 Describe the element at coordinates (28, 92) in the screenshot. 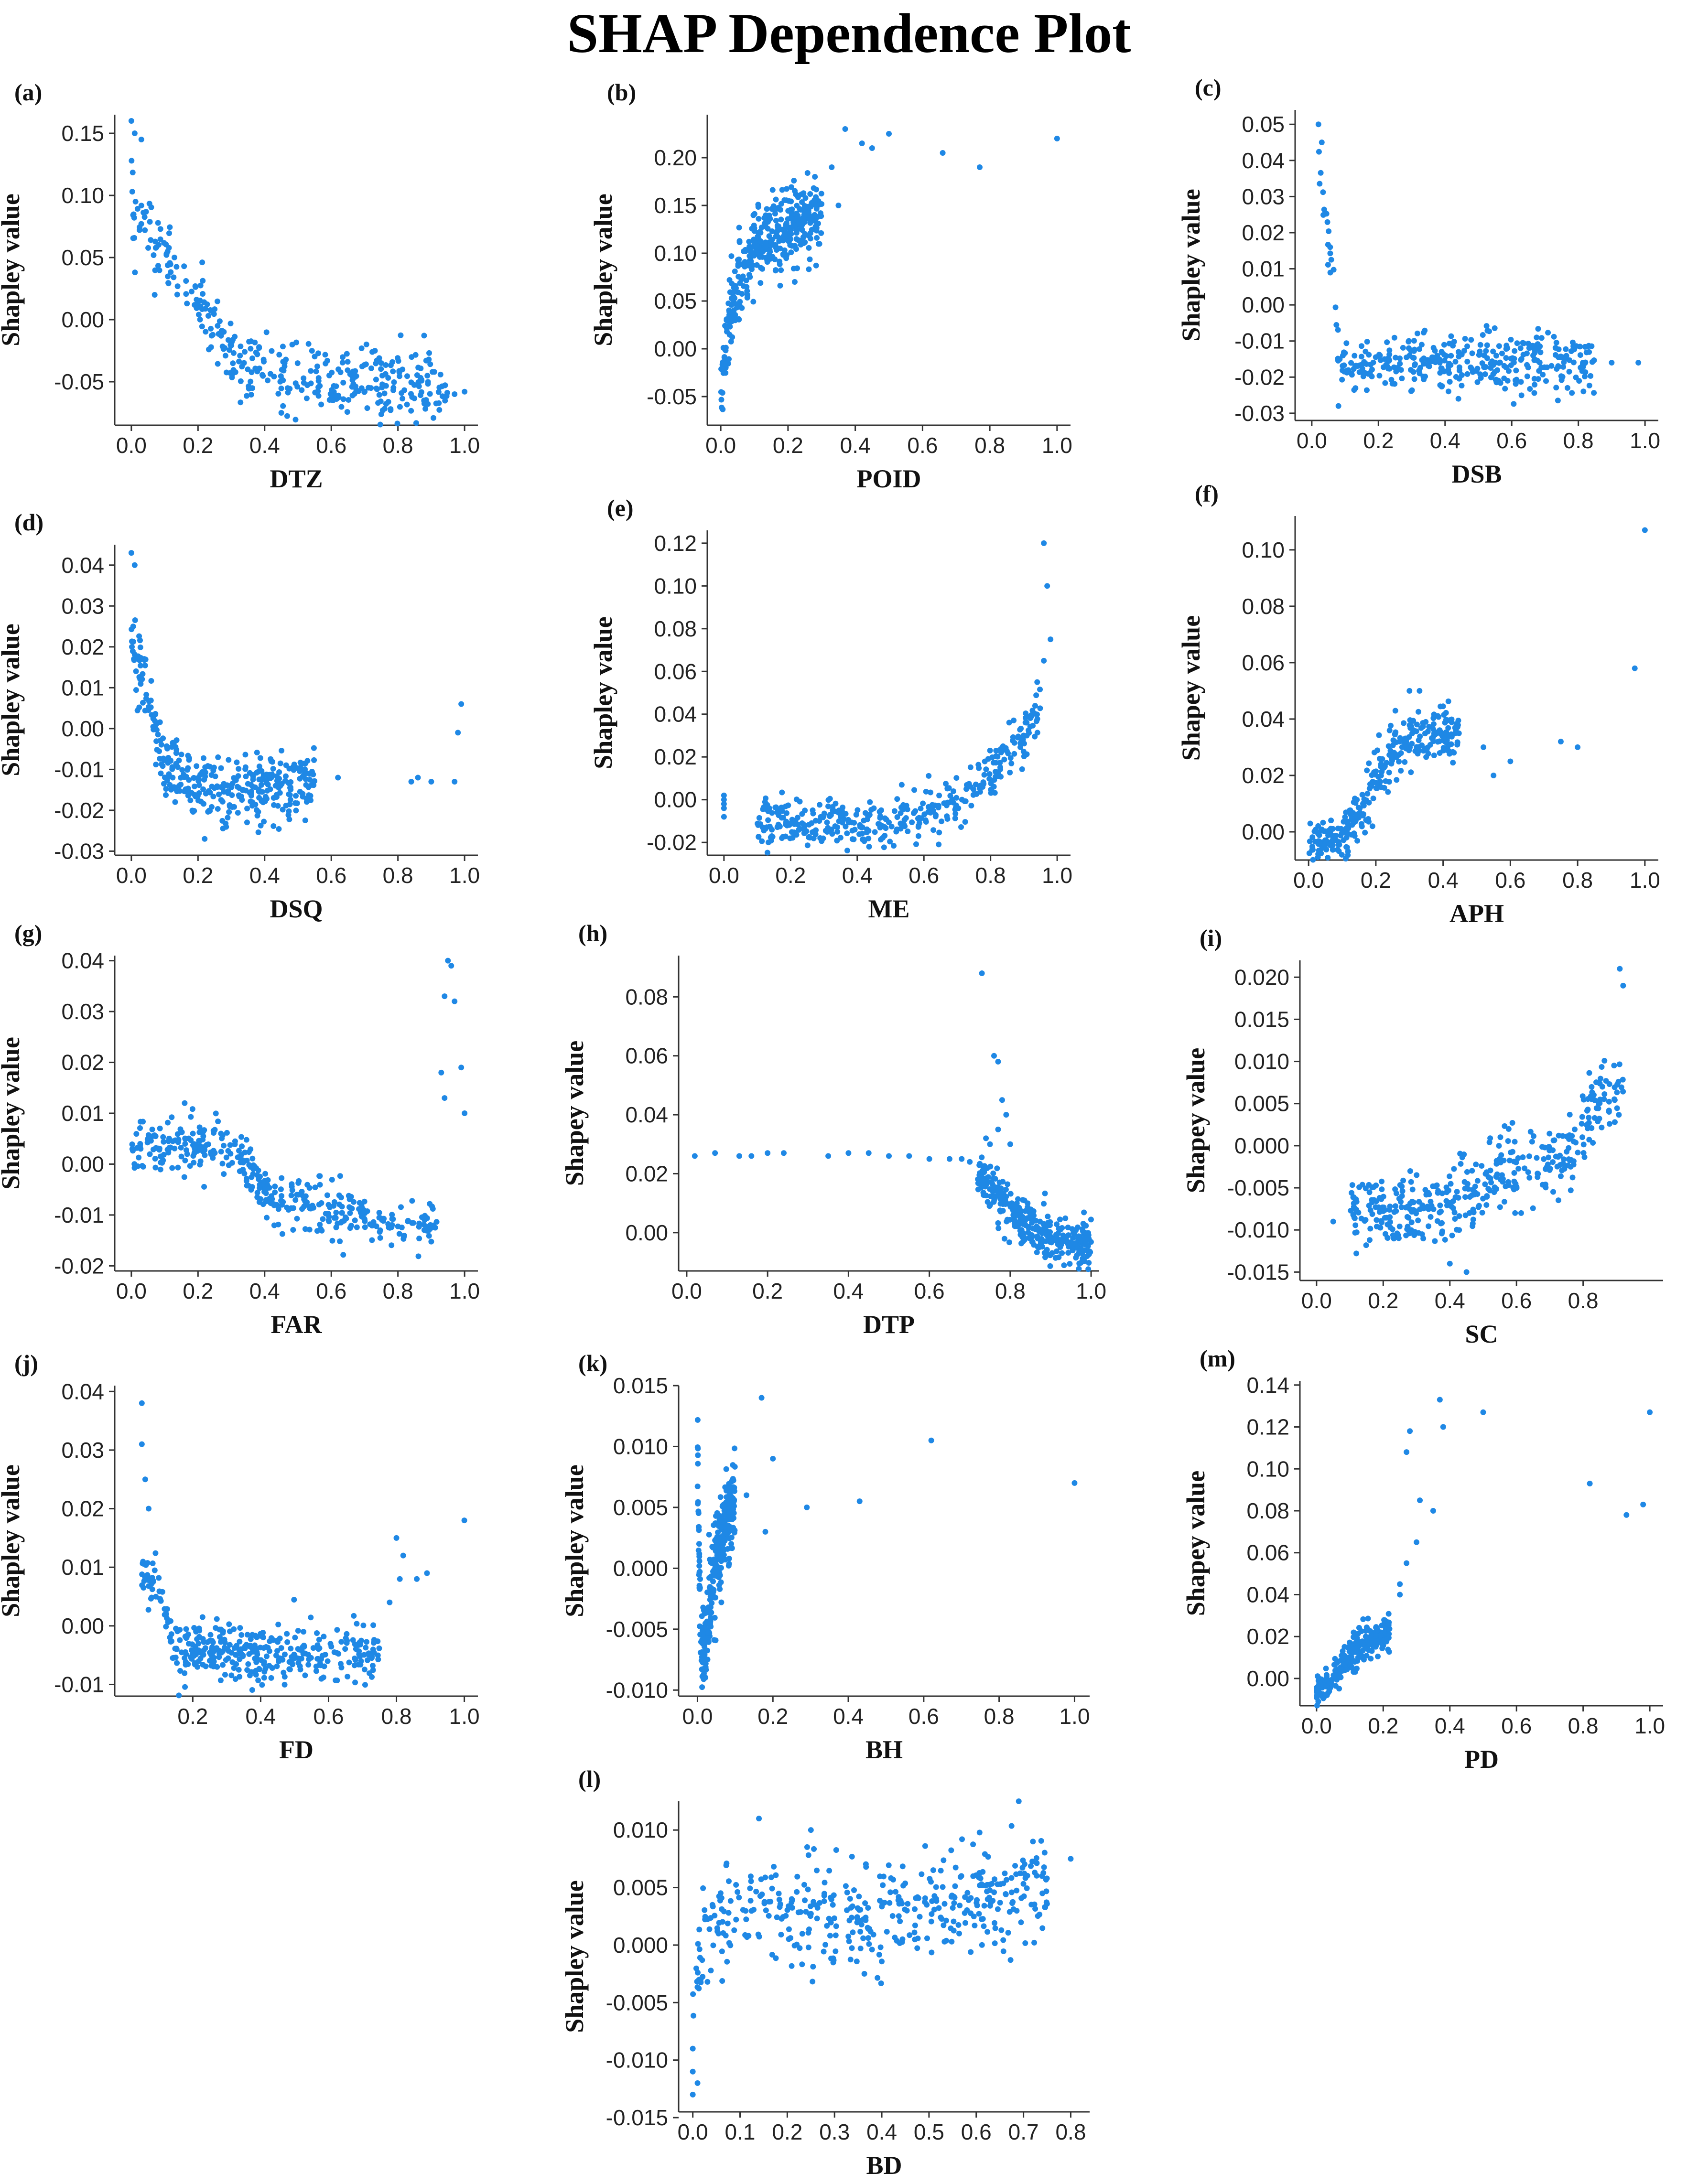

I see `panel-label: (a)` at that location.